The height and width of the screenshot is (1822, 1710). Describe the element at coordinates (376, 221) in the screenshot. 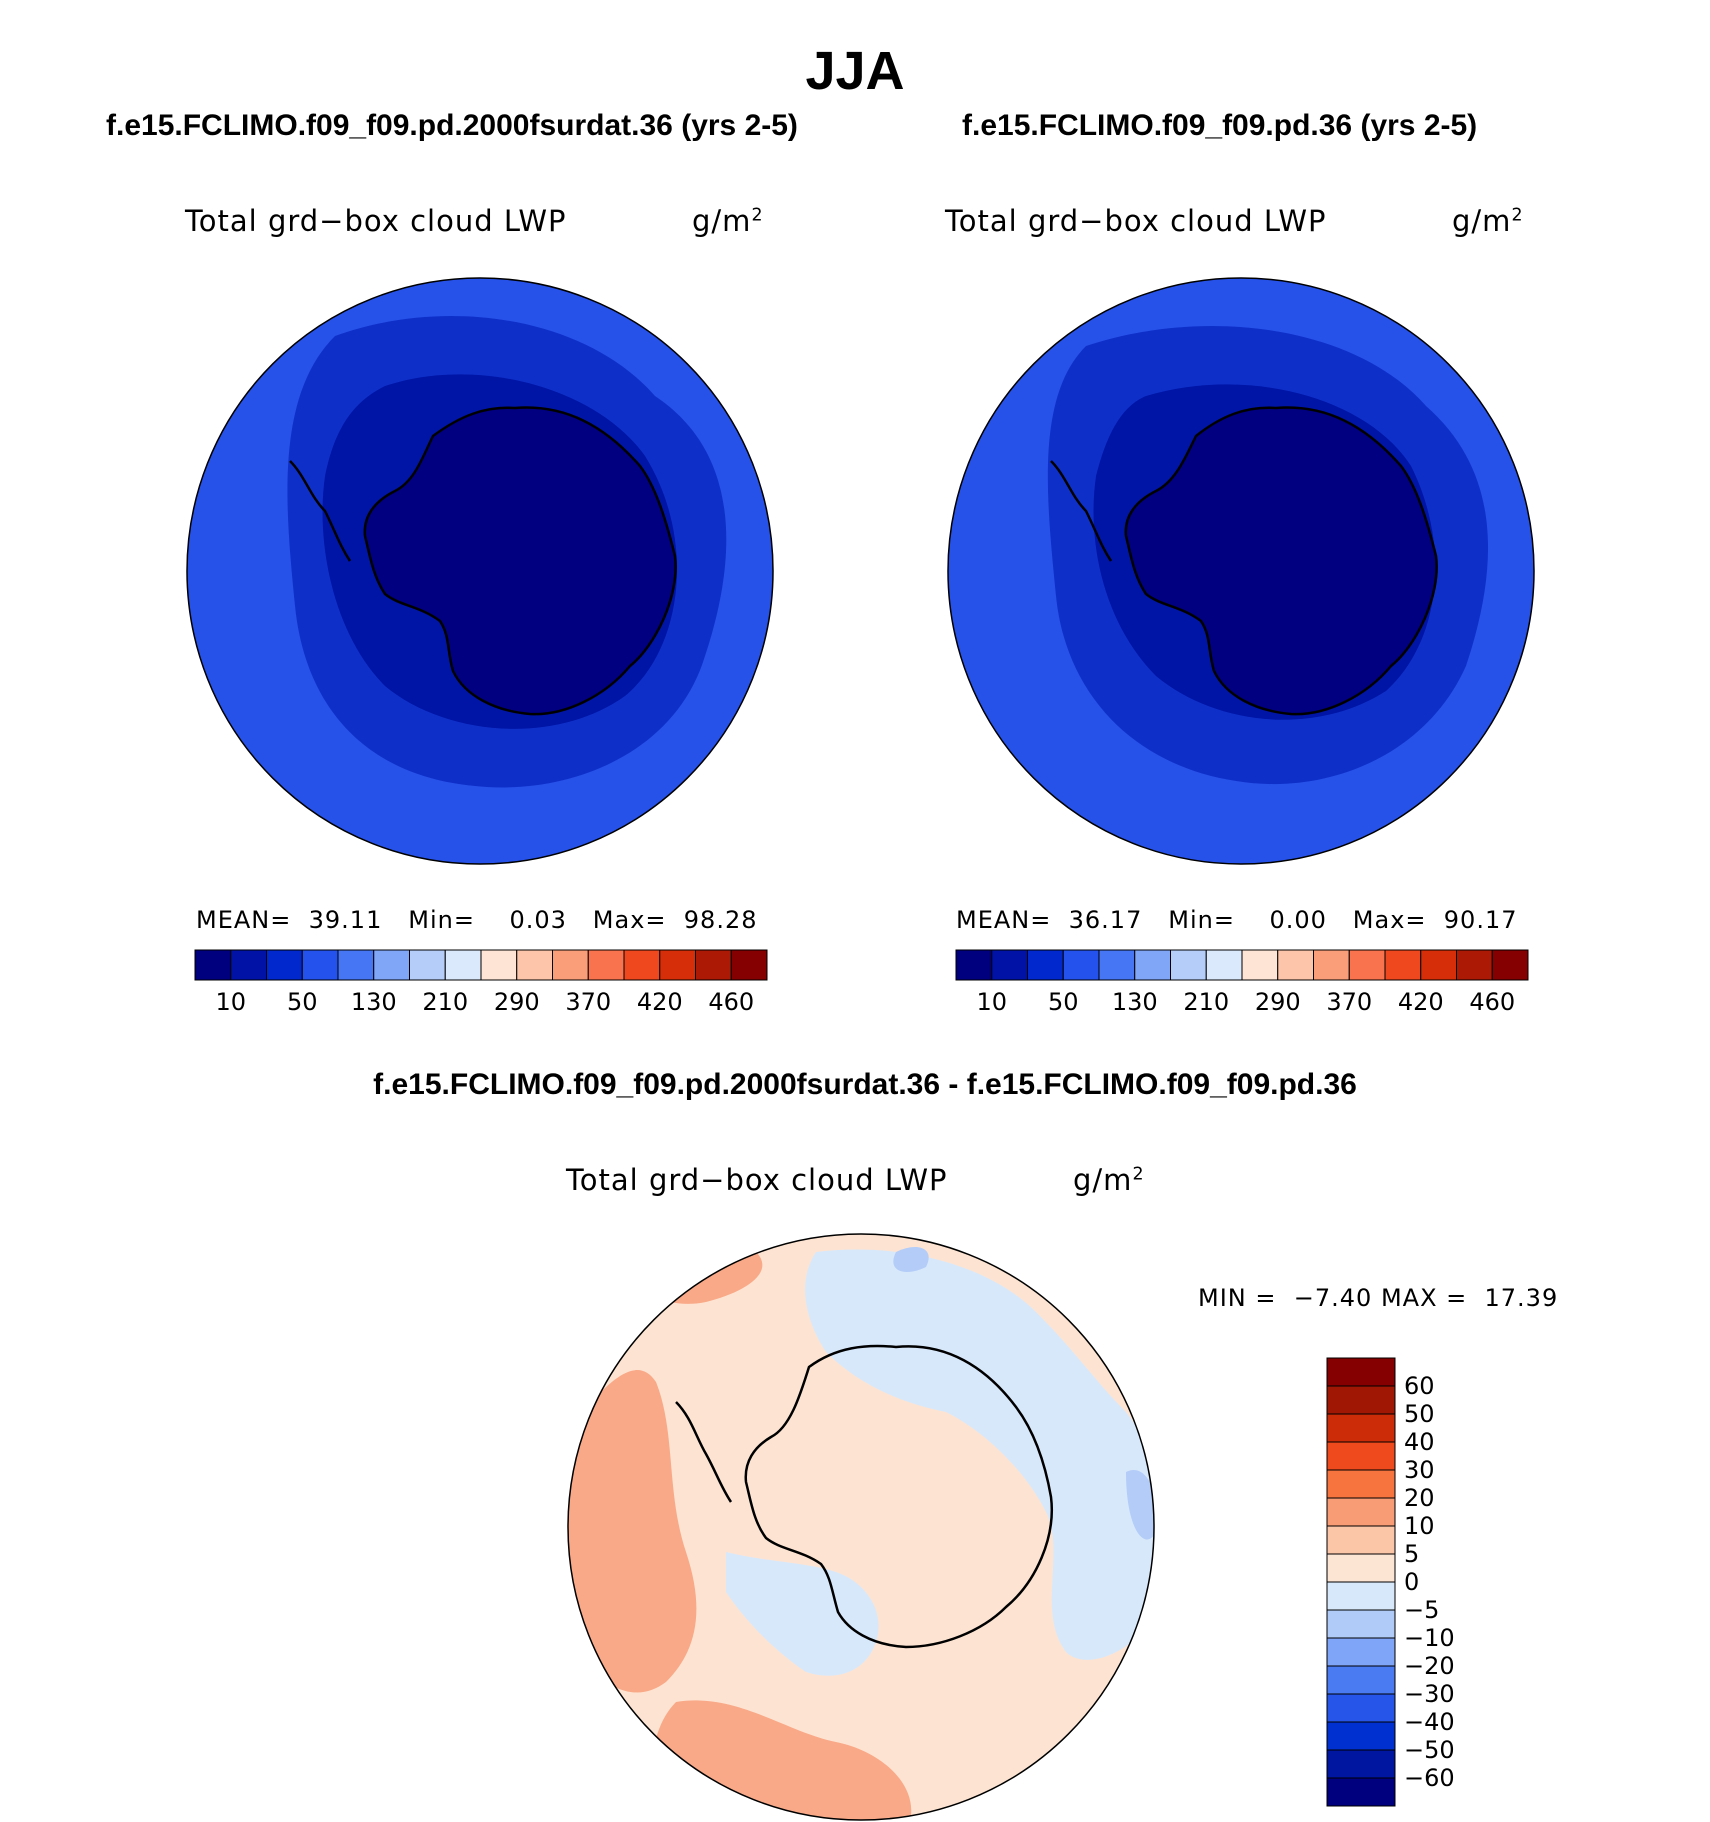

I see `panel-1-variable-label: Total grd−box cloud LWP` at that location.